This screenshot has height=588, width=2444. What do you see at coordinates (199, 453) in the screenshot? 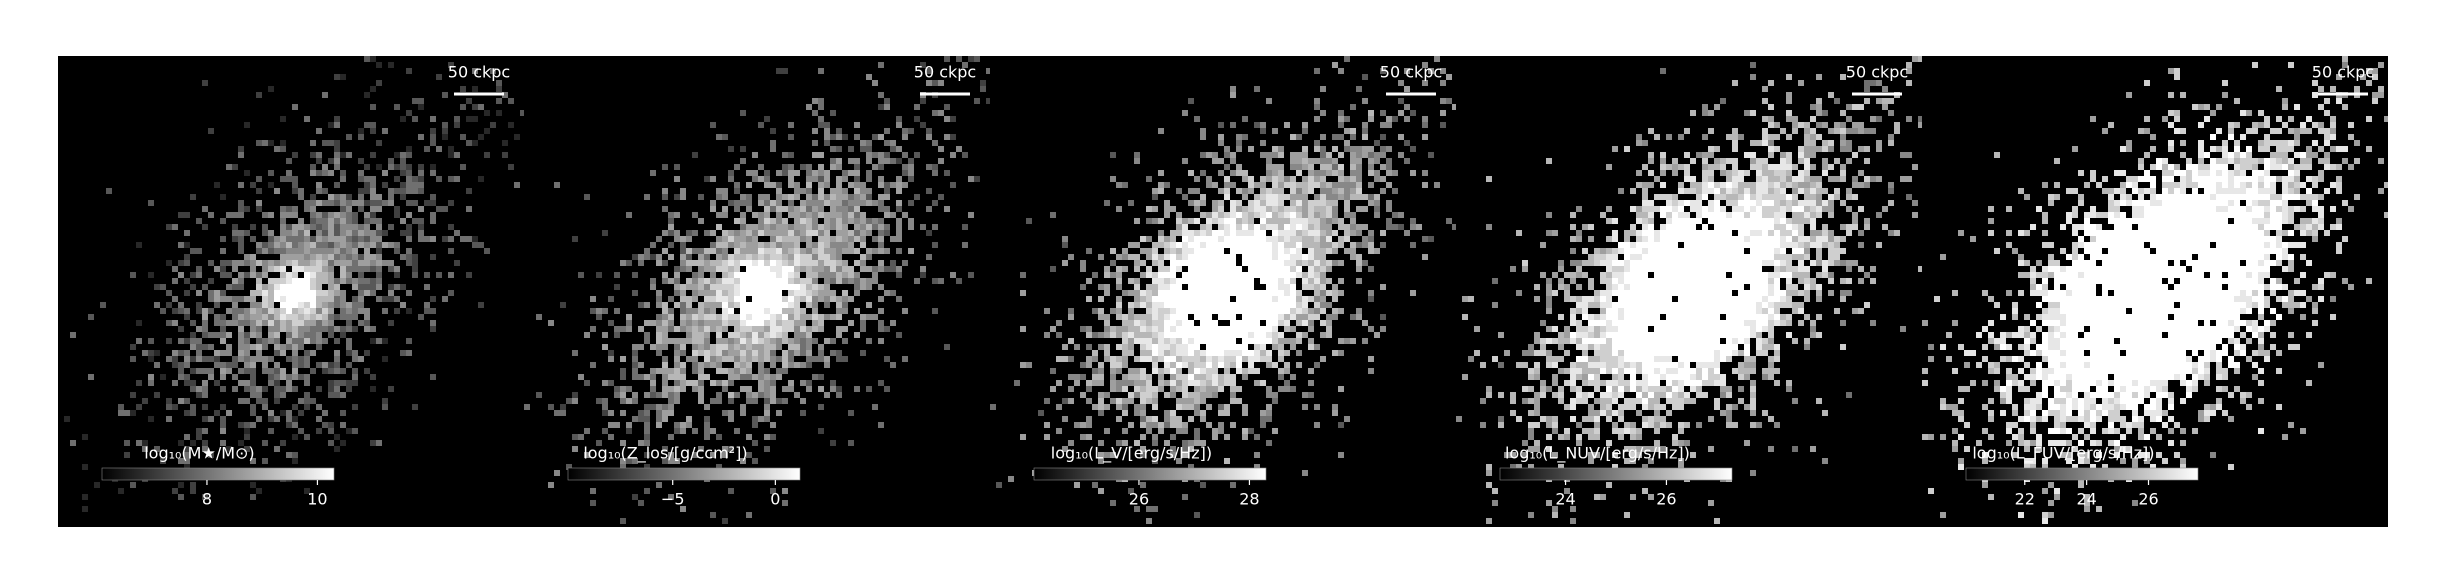
I see `colorbar-label: log₁₀(M★/M⊙)` at bounding box center [199, 453].